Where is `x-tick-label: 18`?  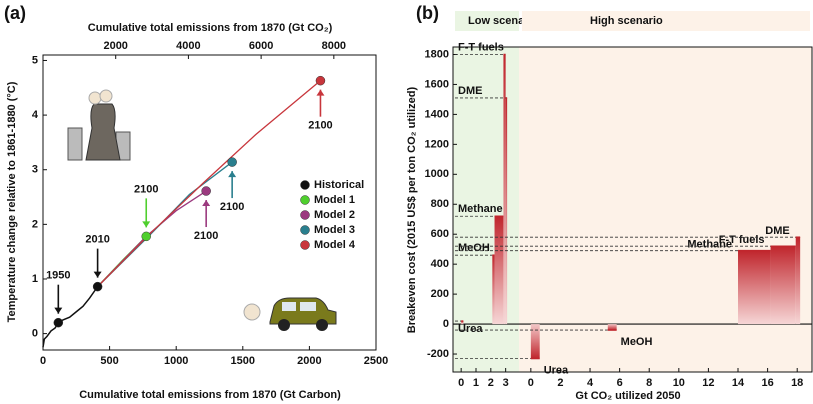 x-tick-label: 18 is located at coordinates (797, 383).